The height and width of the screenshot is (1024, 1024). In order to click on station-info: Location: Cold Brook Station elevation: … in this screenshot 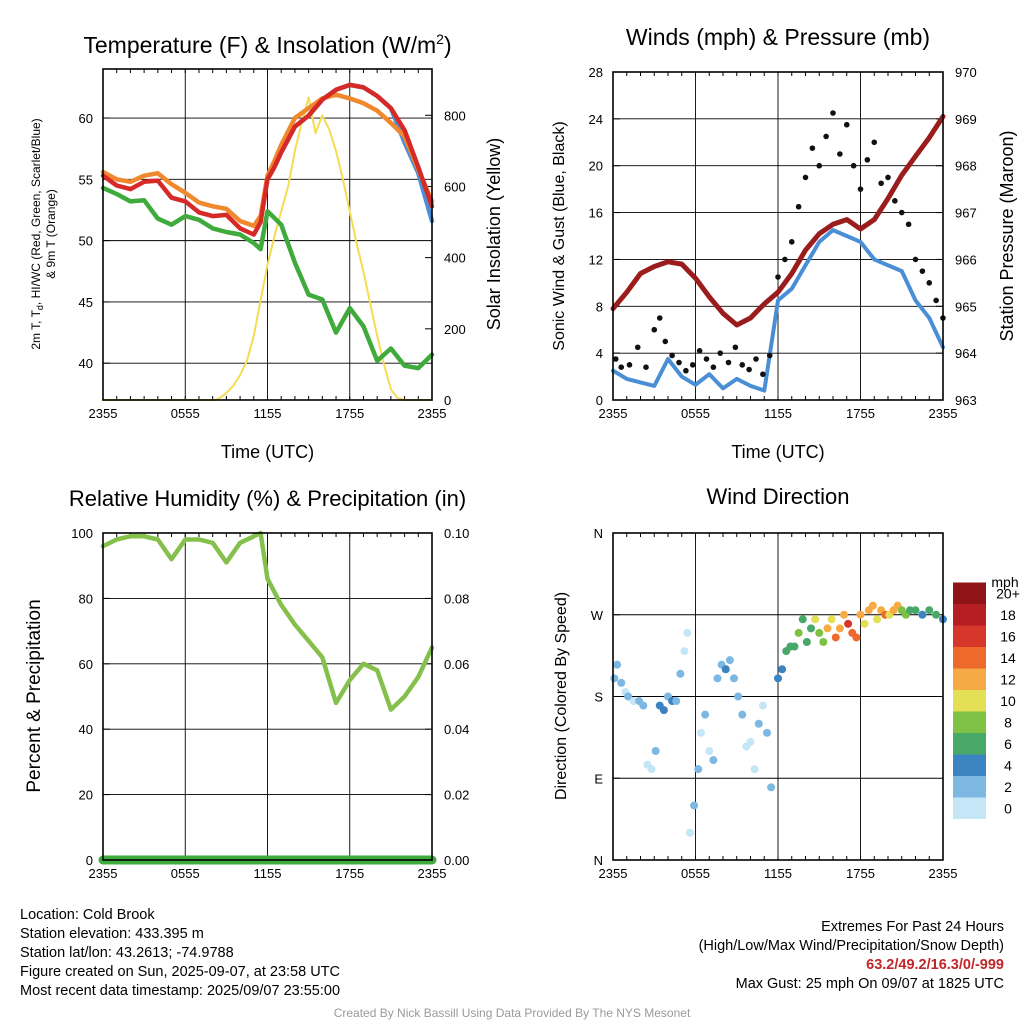, I will do `click(180, 953)`.